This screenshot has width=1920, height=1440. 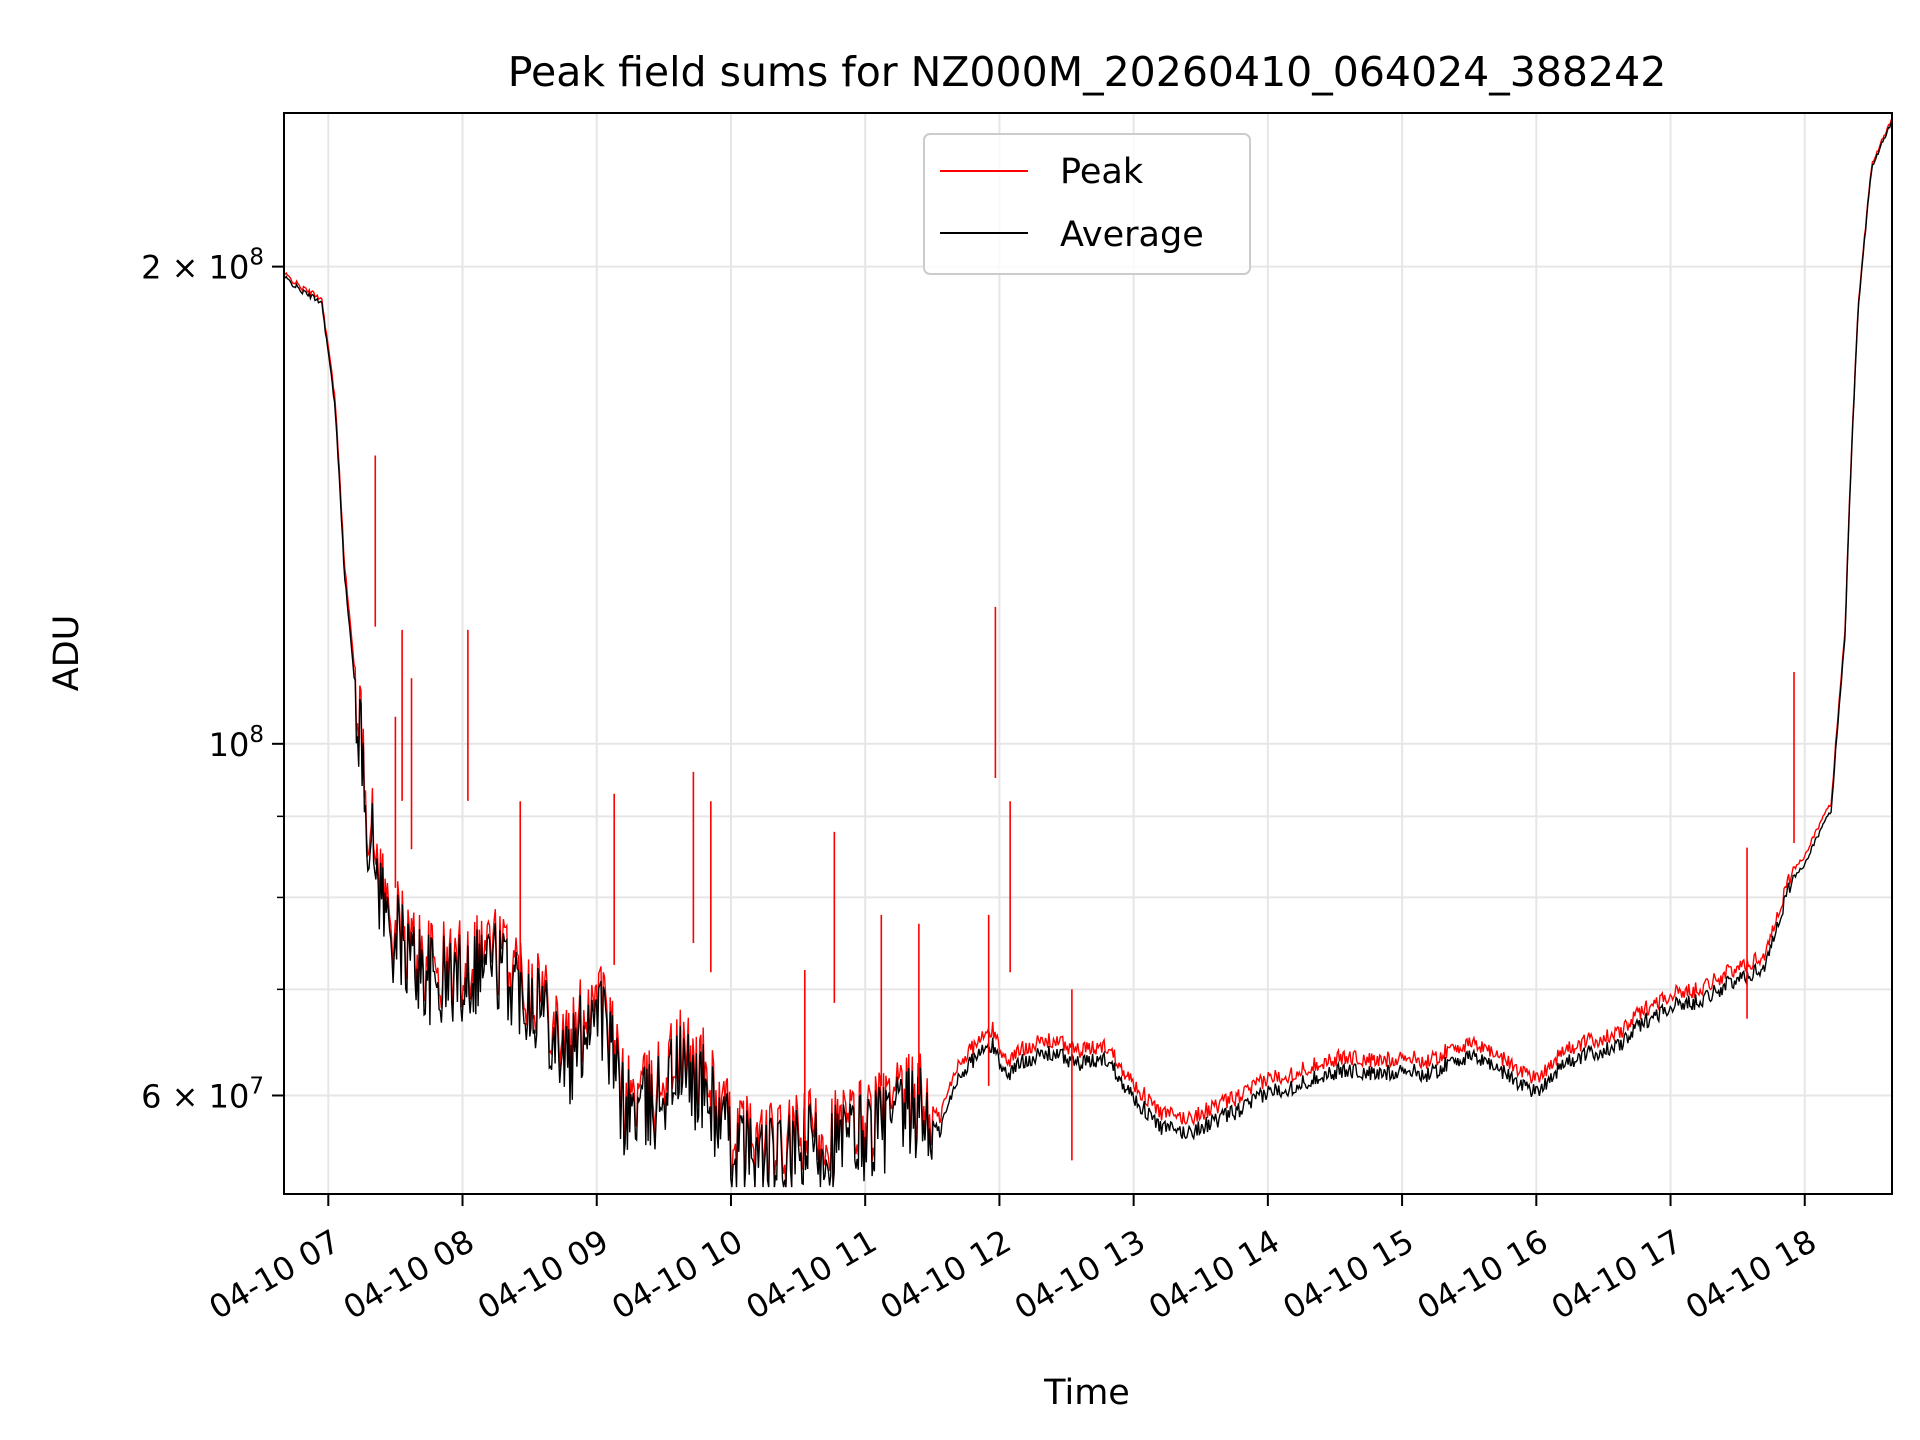 What do you see at coordinates (1132, 235) in the screenshot?
I see `legend-label-average: Average` at bounding box center [1132, 235].